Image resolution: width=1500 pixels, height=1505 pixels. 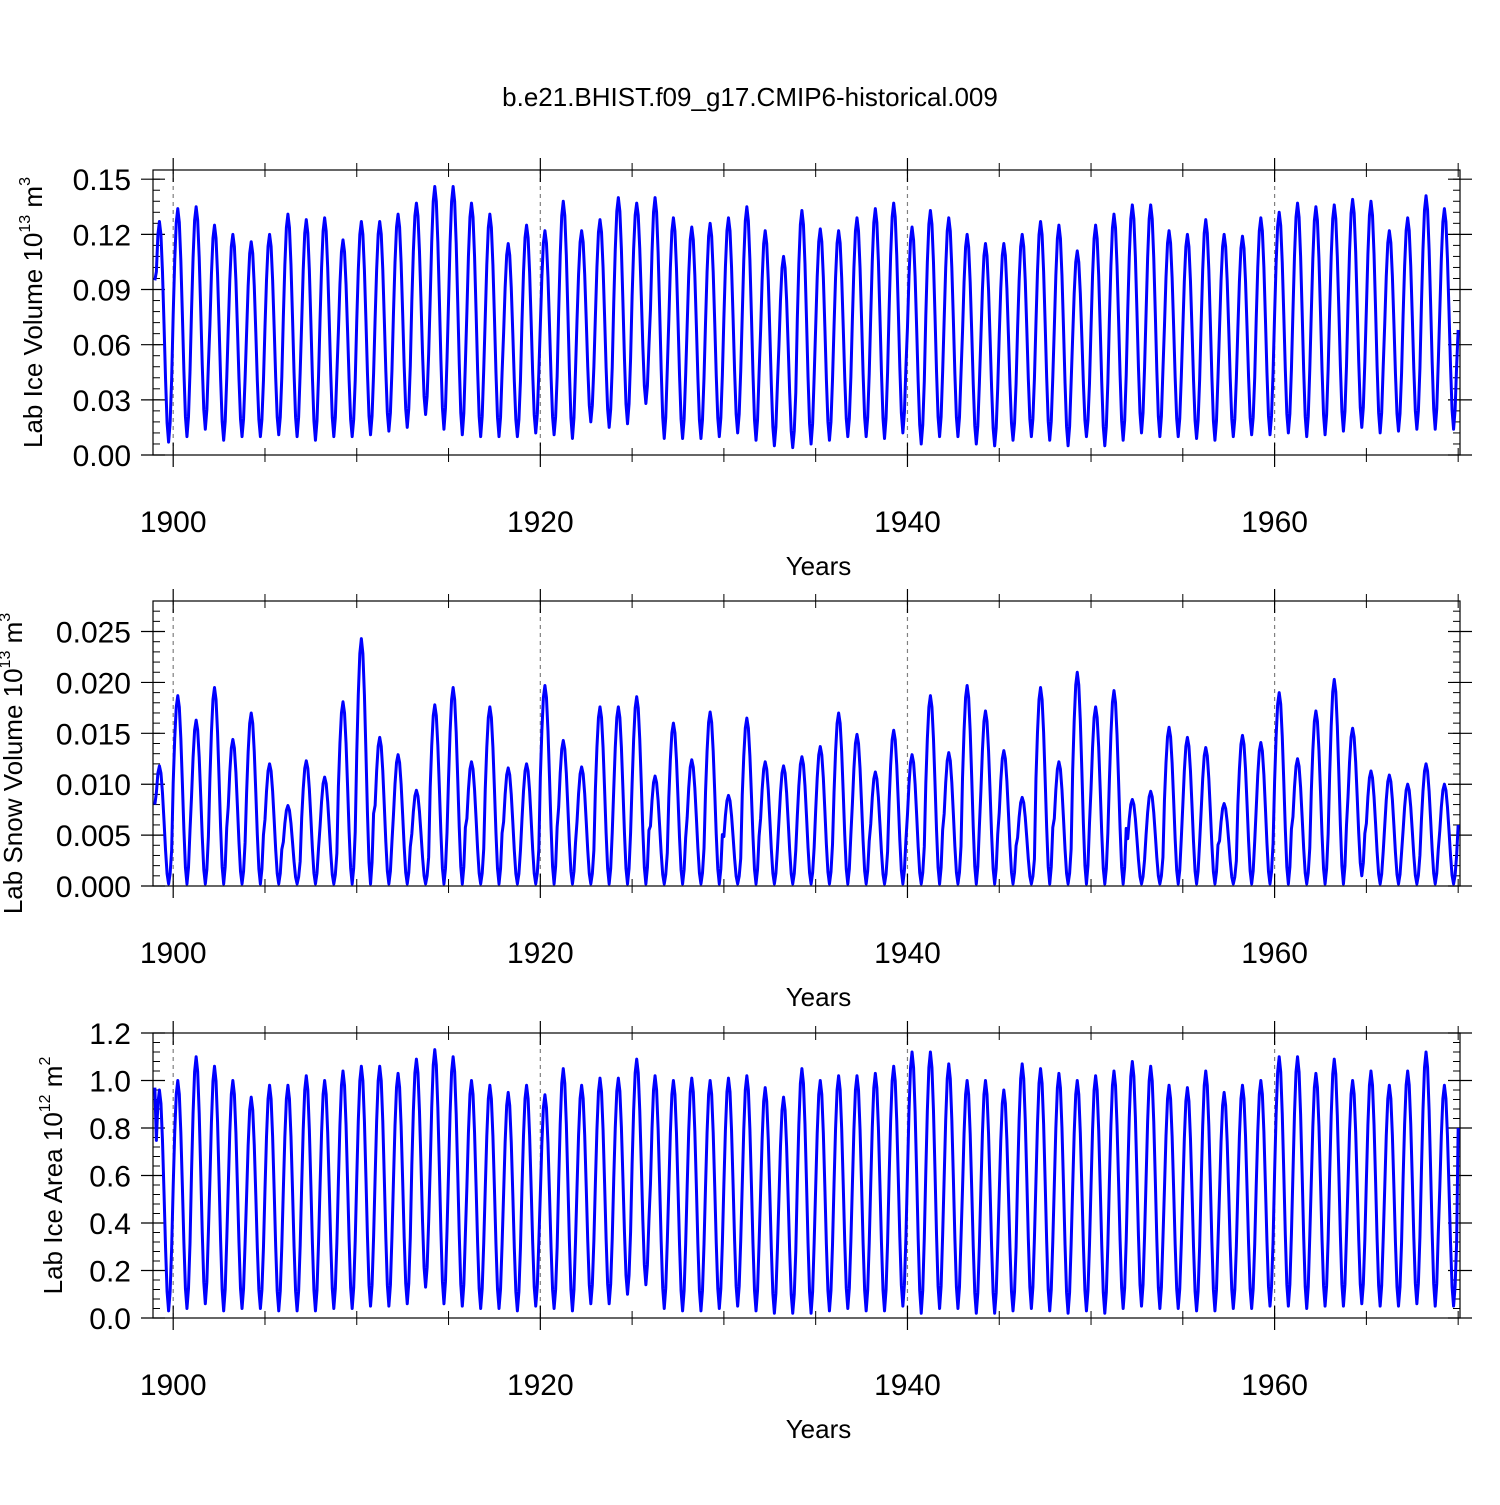 I want to click on y-tick-label: 0.00, so click(x=102, y=456).